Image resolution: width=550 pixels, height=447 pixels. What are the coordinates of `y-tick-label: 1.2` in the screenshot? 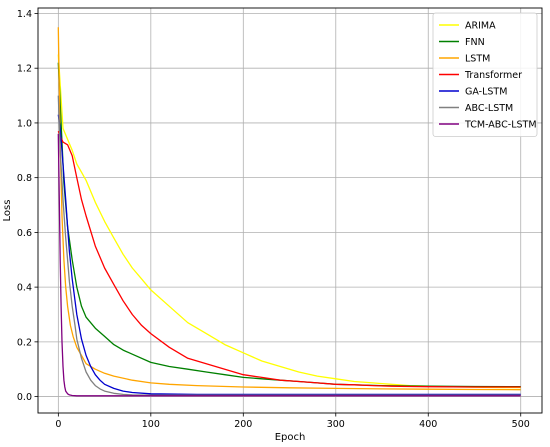 It's located at (24, 69).